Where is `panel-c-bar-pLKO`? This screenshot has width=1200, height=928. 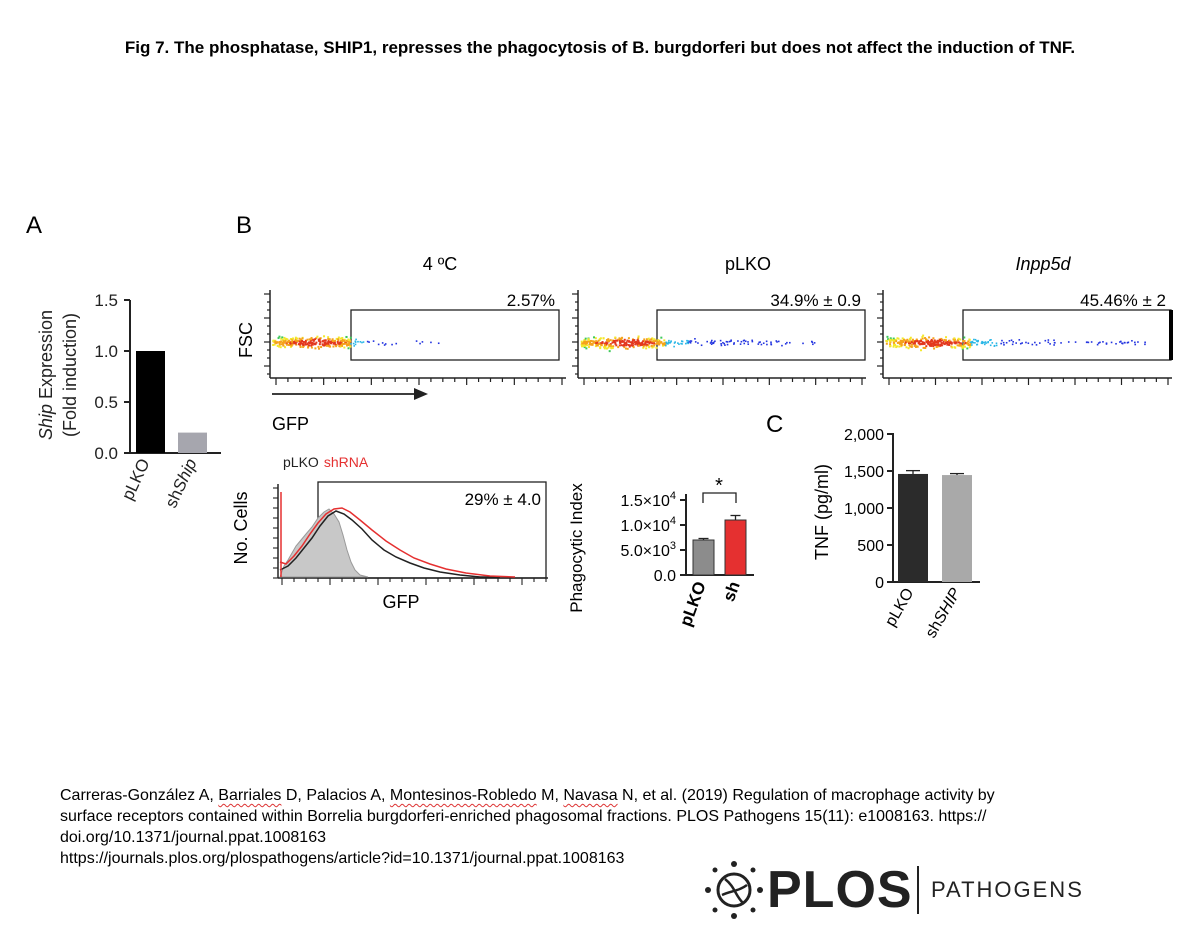
panel-c-bar-pLKO is located at coordinates (913, 527).